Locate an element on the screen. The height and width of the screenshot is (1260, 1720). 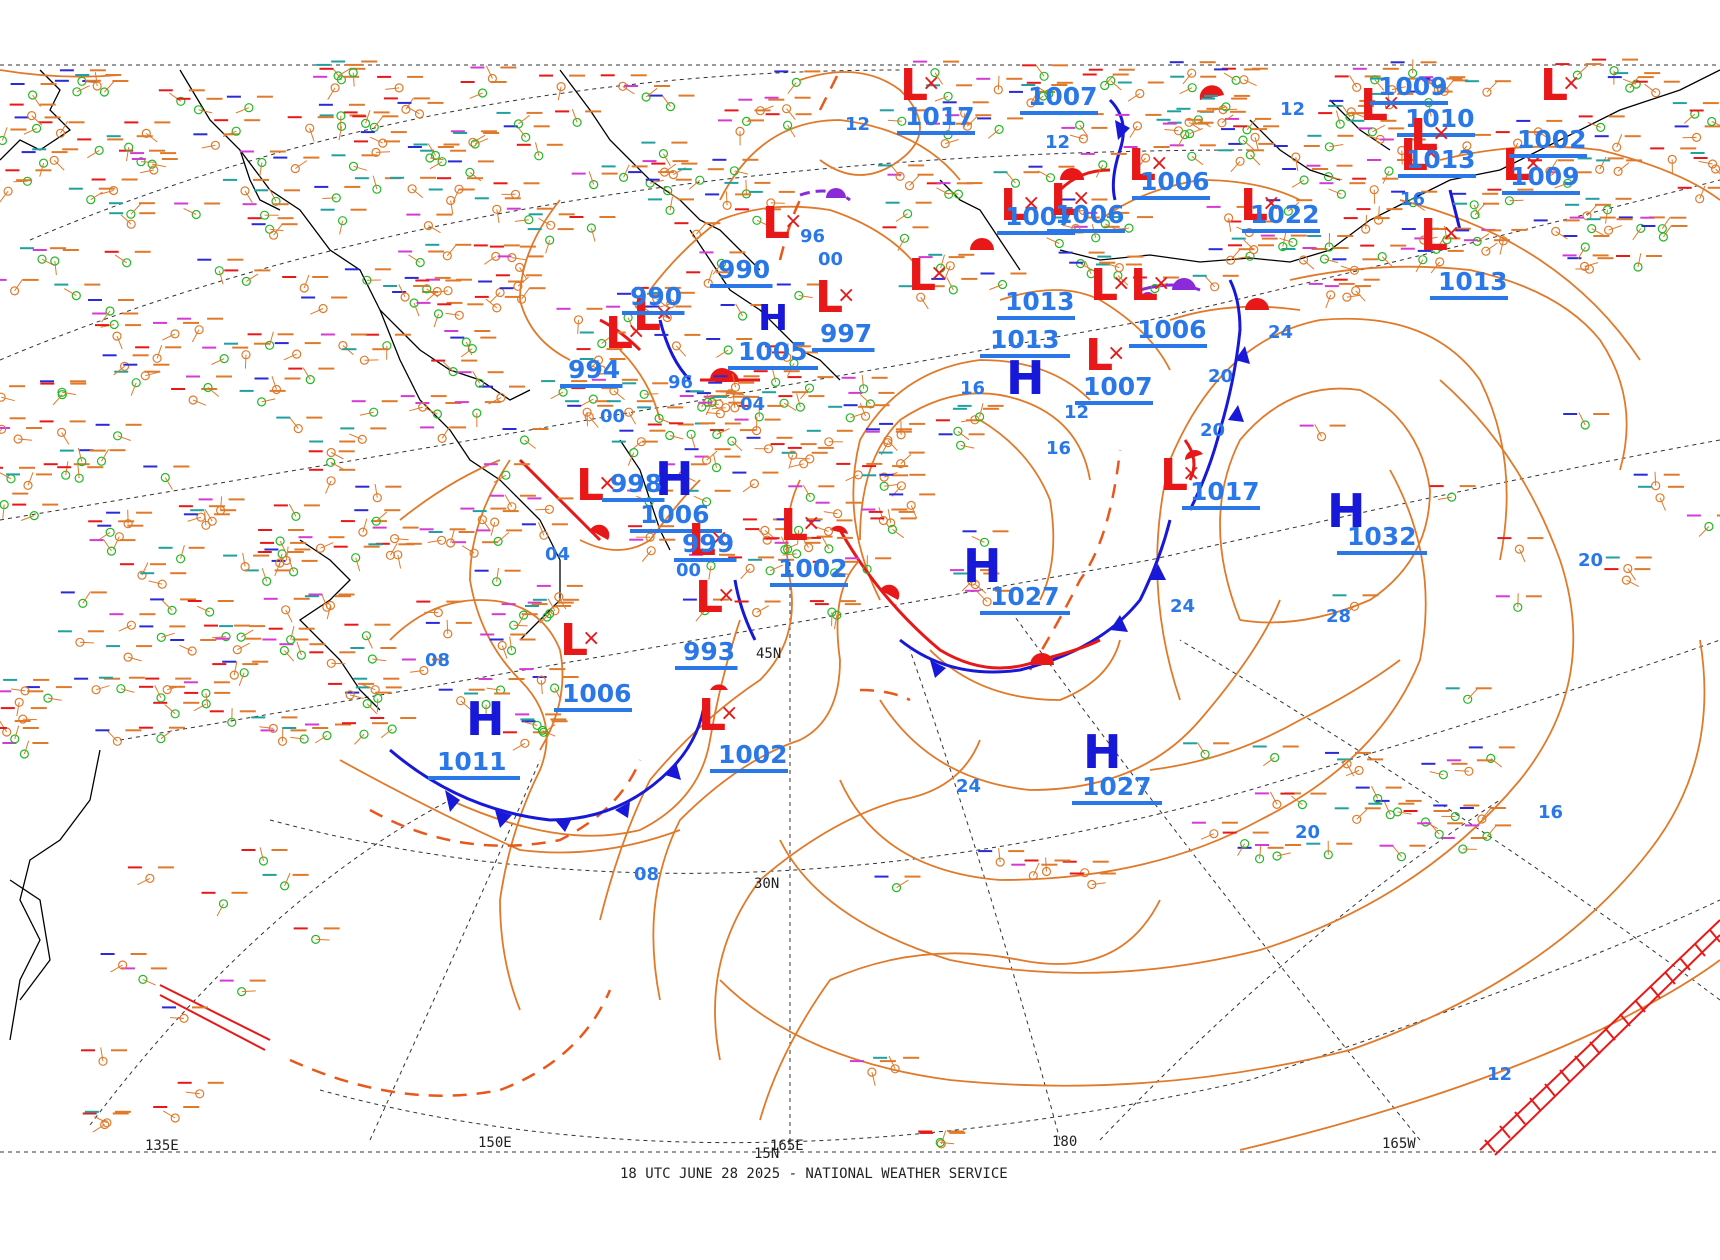
low-center: L×998 is located at coordinates (620, 485).